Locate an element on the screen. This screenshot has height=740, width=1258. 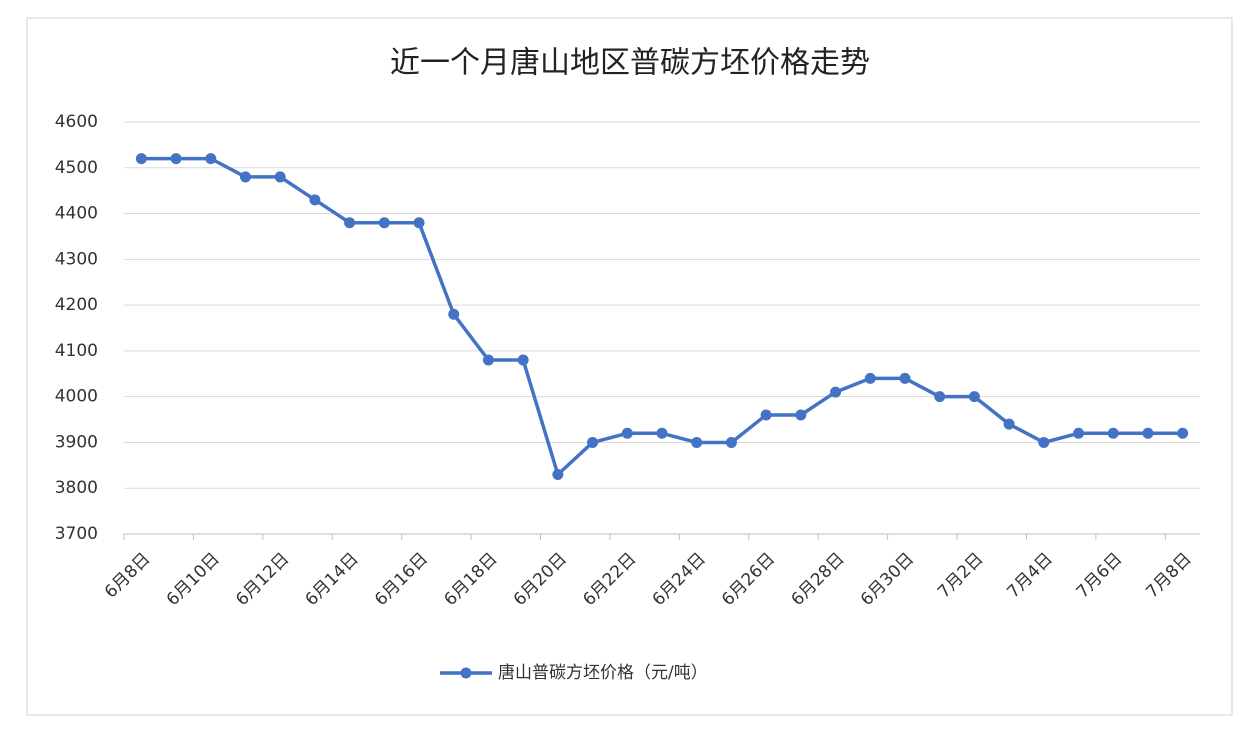
y-tick-label: 3900 is located at coordinates (76, 442).